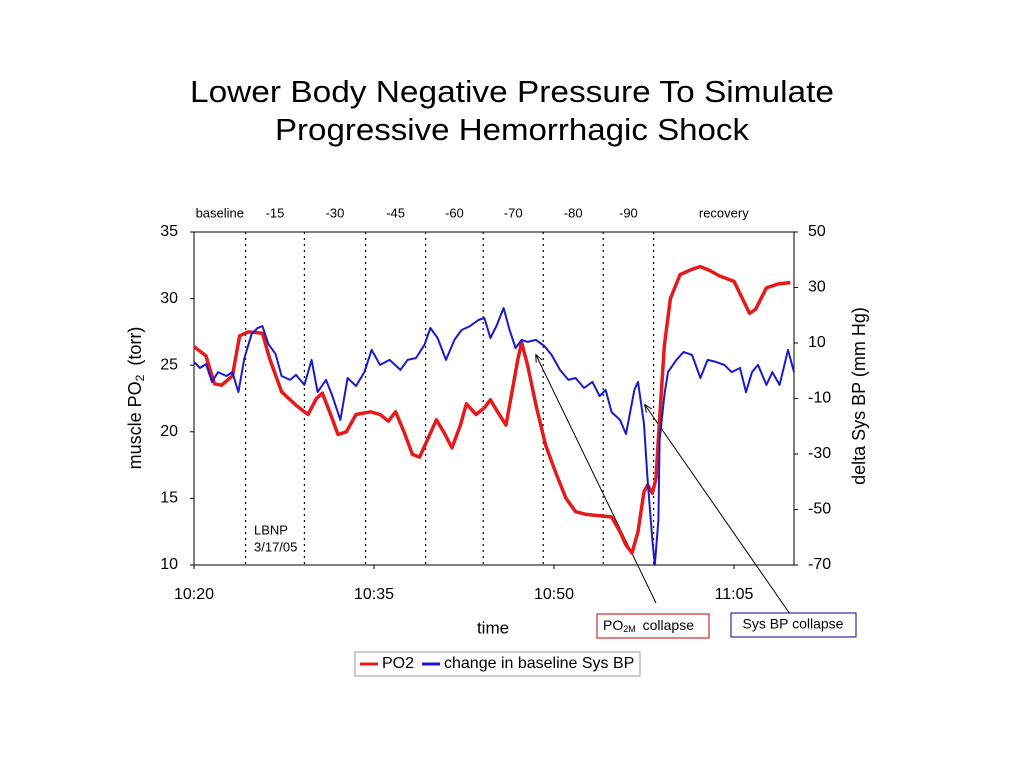 This screenshot has width=1024, height=773. What do you see at coordinates (335, 212) in the screenshot?
I see `phase-label: -30` at bounding box center [335, 212].